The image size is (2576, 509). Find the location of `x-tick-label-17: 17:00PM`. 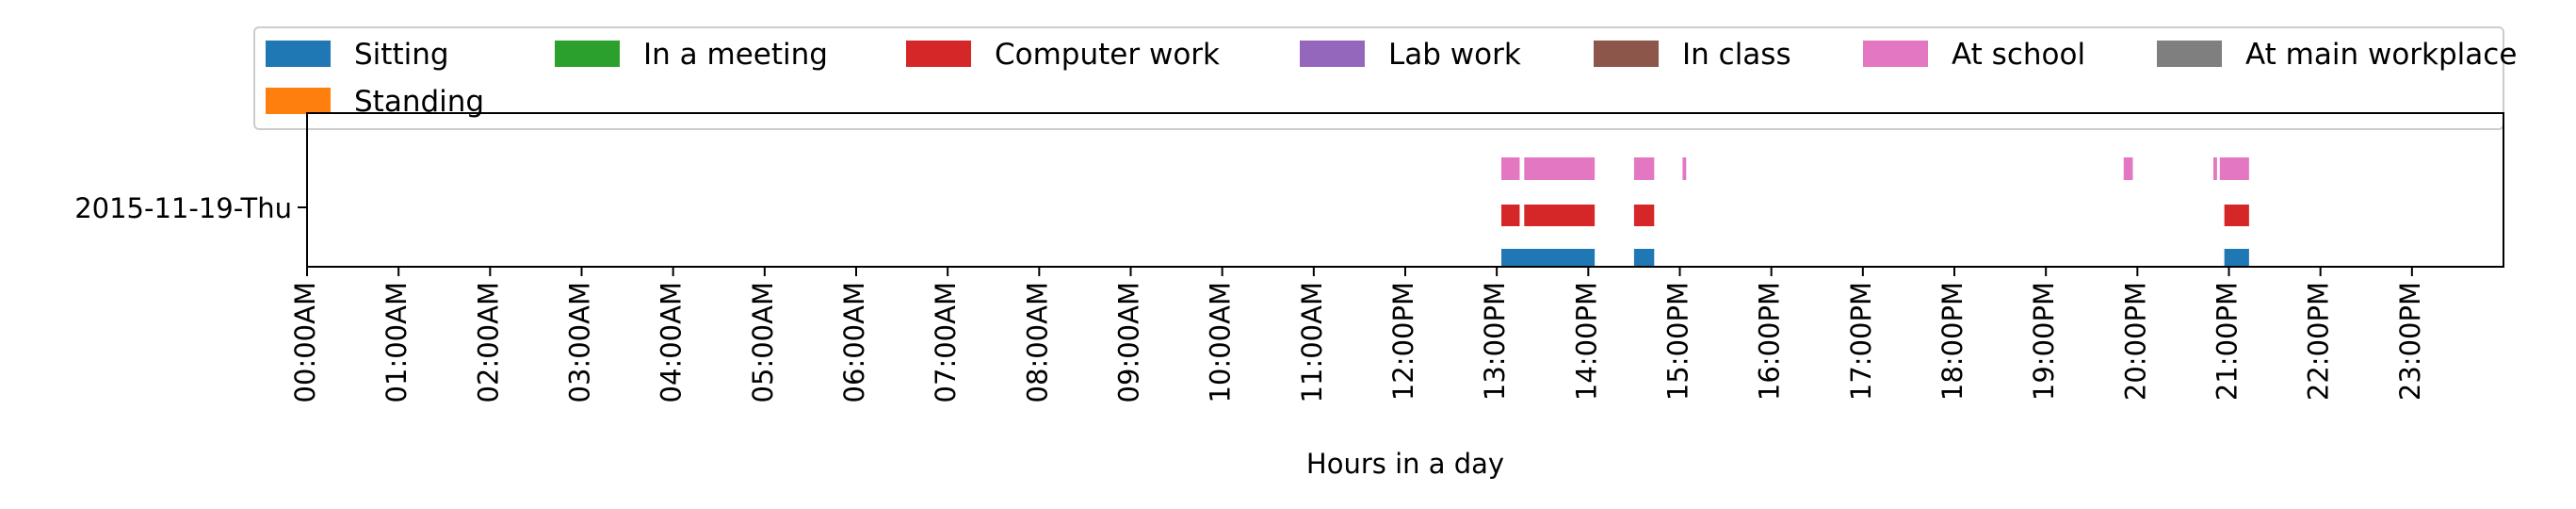

x-tick-label-17: 17:00PM is located at coordinates (1861, 341).